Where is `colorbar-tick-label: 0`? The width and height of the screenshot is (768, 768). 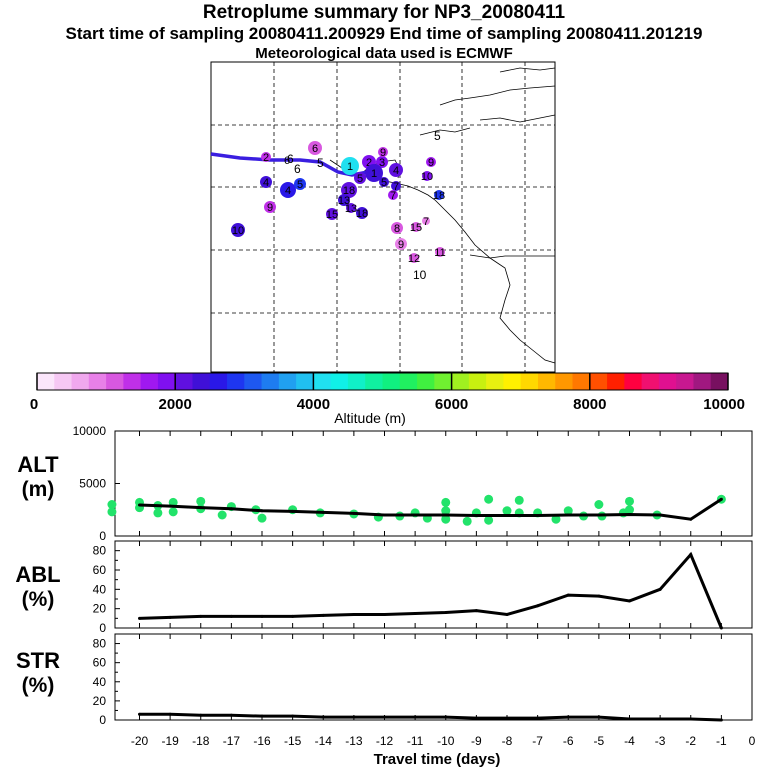 colorbar-tick-label: 0 is located at coordinates (34, 404).